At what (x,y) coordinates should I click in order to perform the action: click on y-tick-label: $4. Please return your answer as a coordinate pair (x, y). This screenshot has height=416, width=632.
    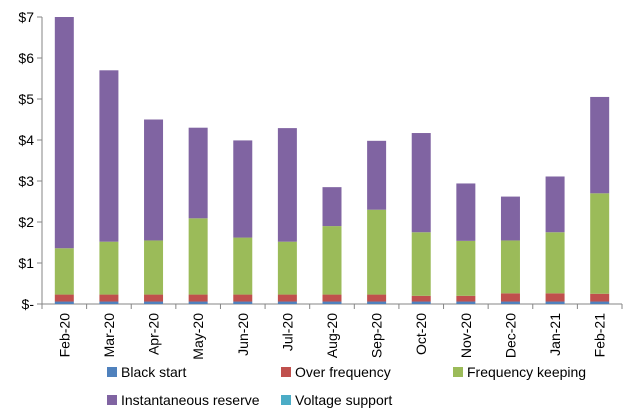
    Looking at the image, I should click on (26, 140).